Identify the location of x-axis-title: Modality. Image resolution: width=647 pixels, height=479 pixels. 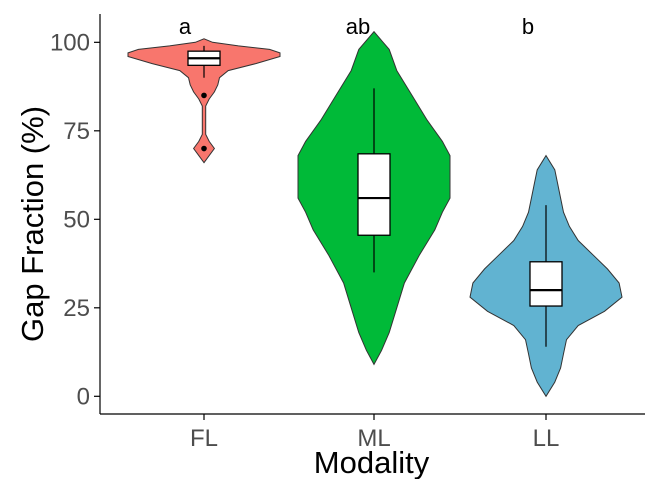
(372, 462).